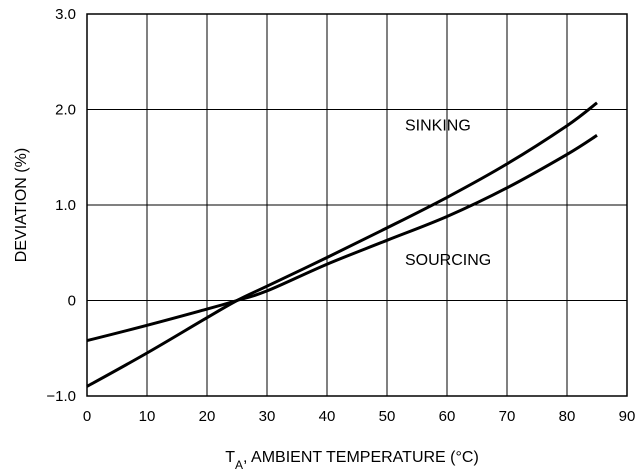  Describe the element at coordinates (507, 416) in the screenshot. I see `x-tick-label: 70` at that location.